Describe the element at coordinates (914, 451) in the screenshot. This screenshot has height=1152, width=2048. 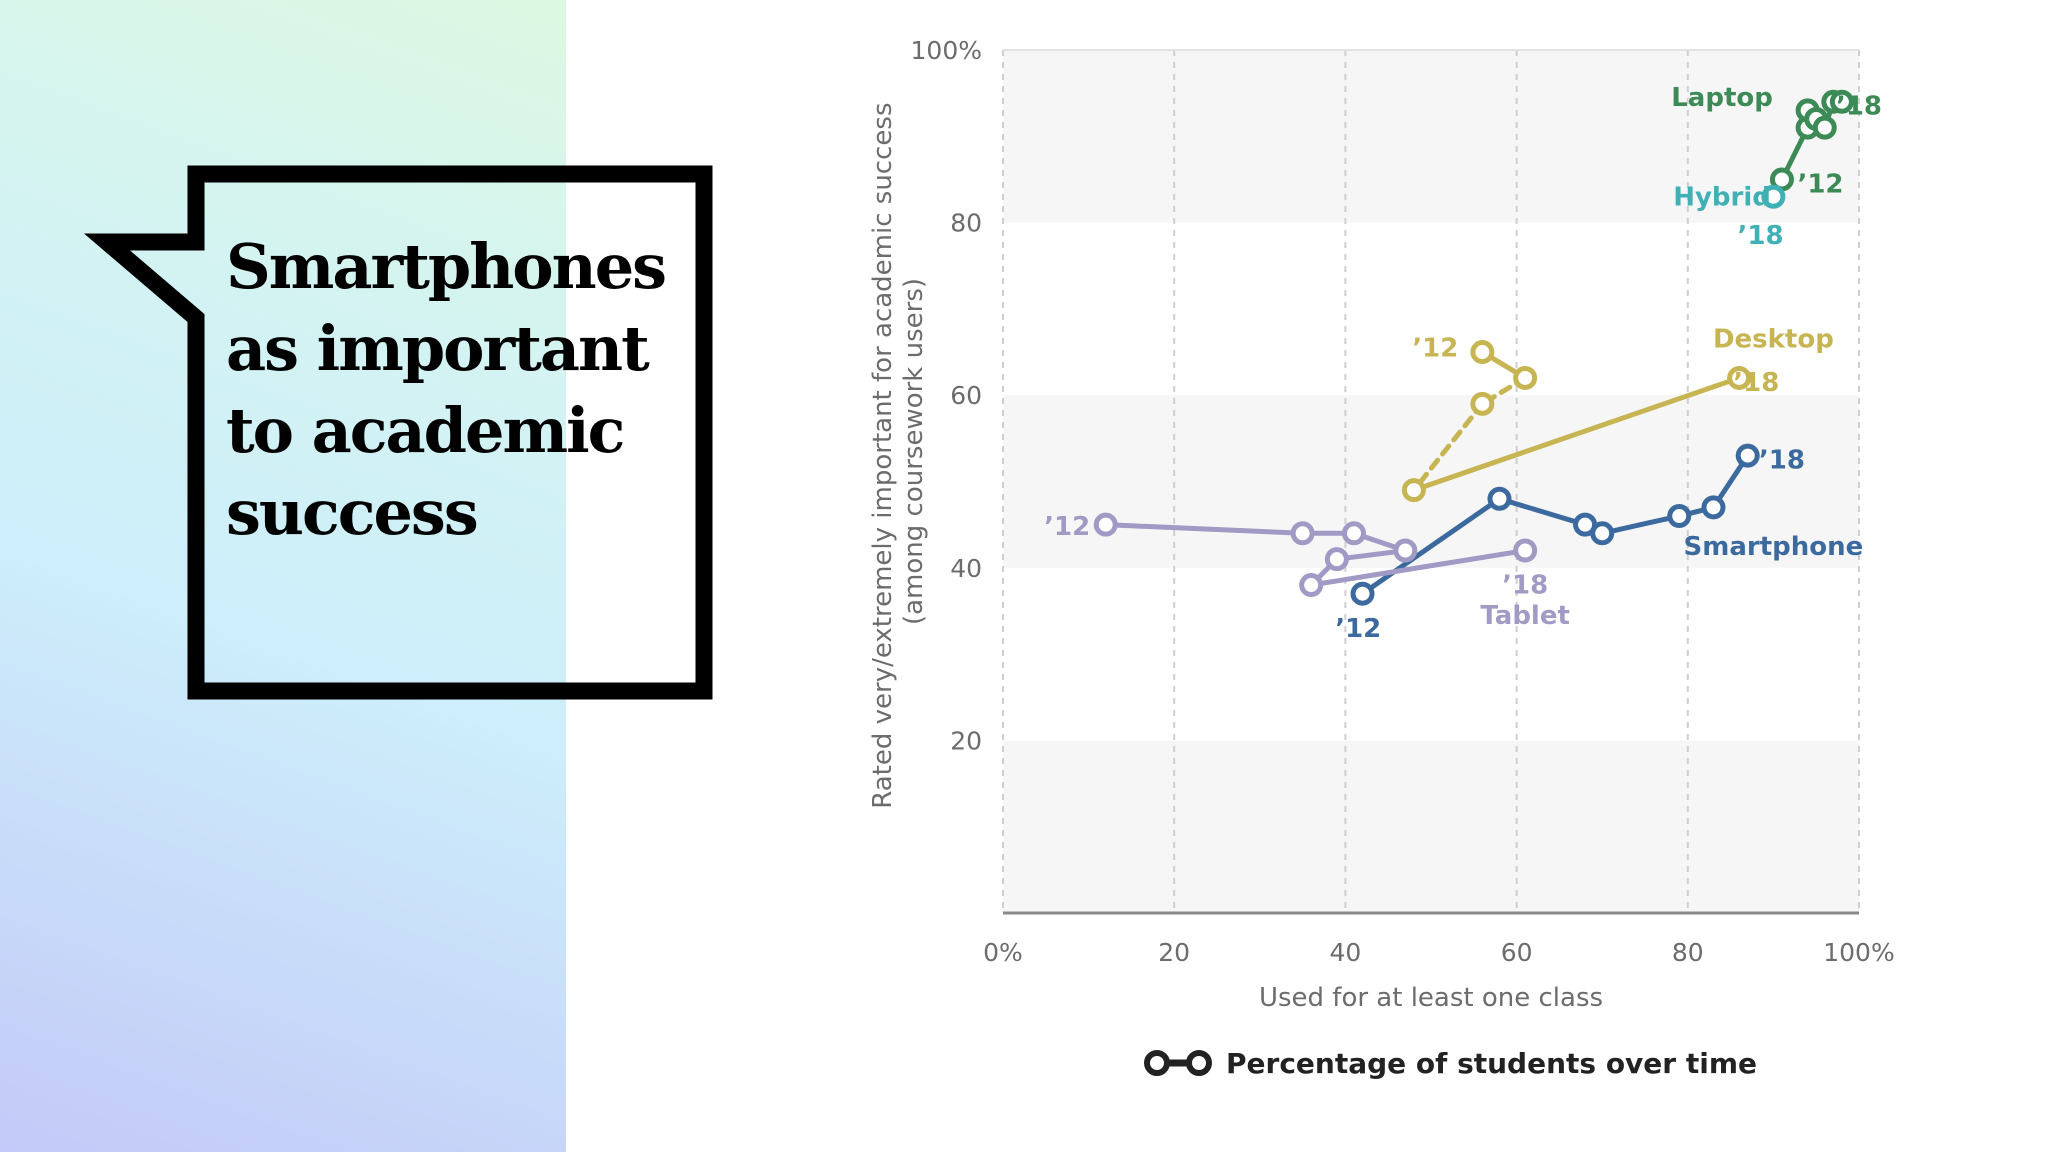
I see `y-axis-title-line: (among coursework users)` at that location.